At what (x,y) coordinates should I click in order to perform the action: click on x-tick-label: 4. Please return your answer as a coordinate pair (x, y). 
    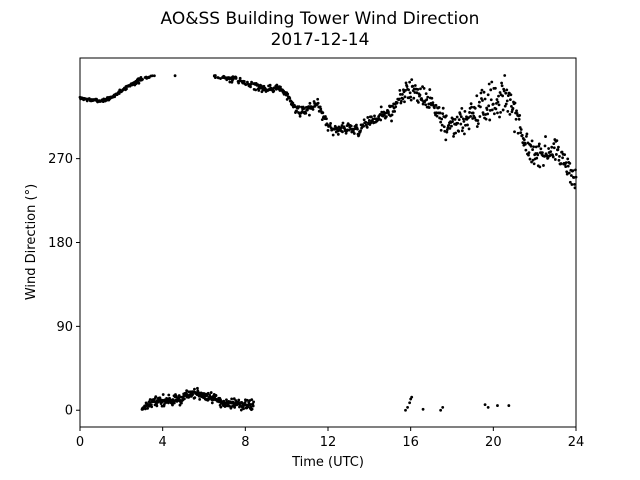
    Looking at the image, I should click on (163, 442).